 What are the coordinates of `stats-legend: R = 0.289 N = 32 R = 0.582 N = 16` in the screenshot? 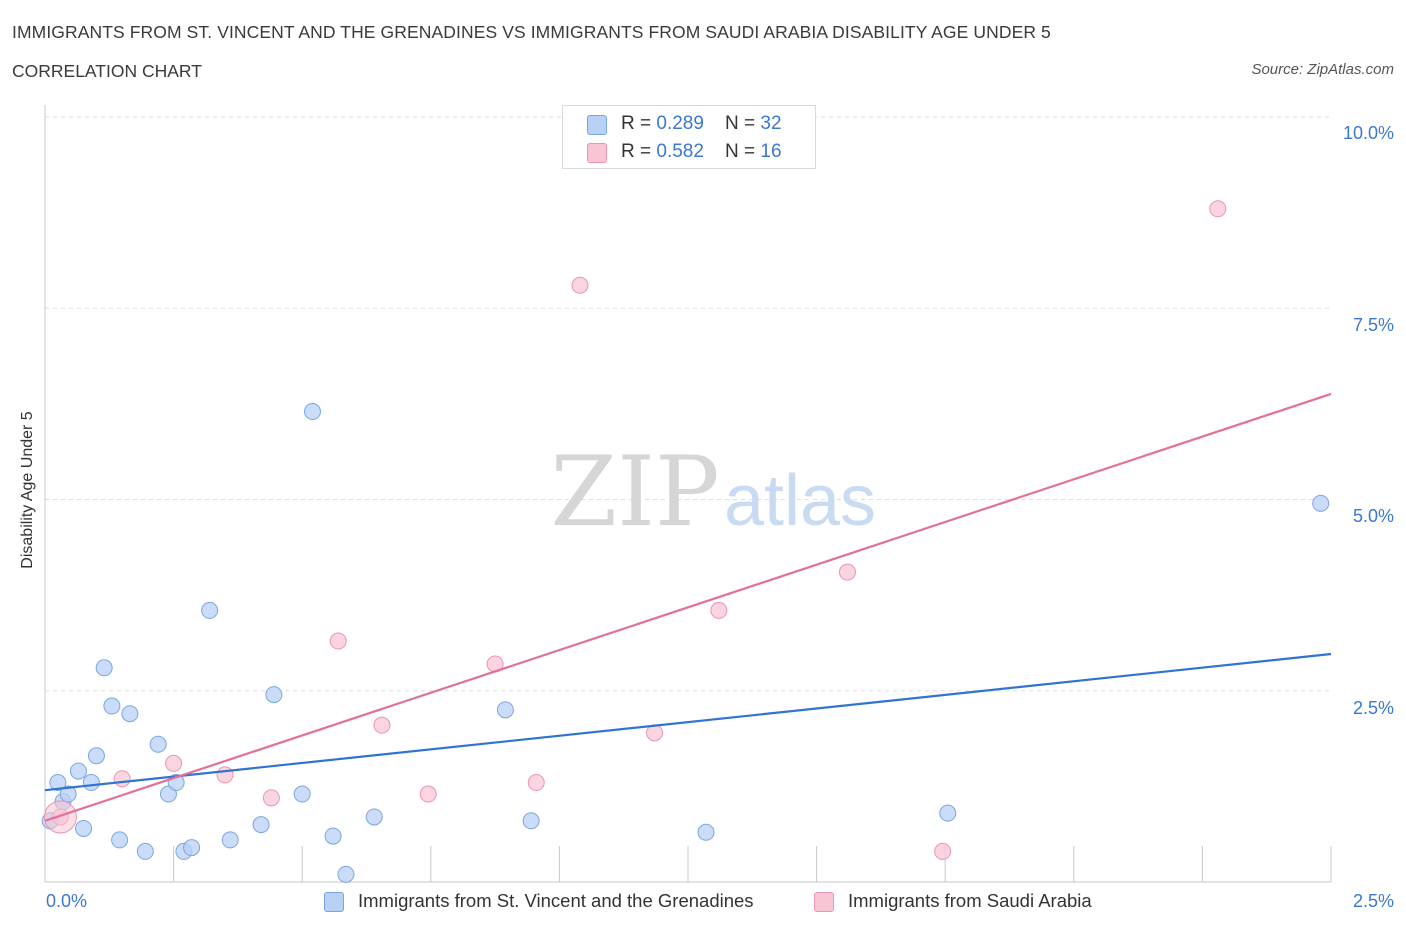 It's located at (689, 137).